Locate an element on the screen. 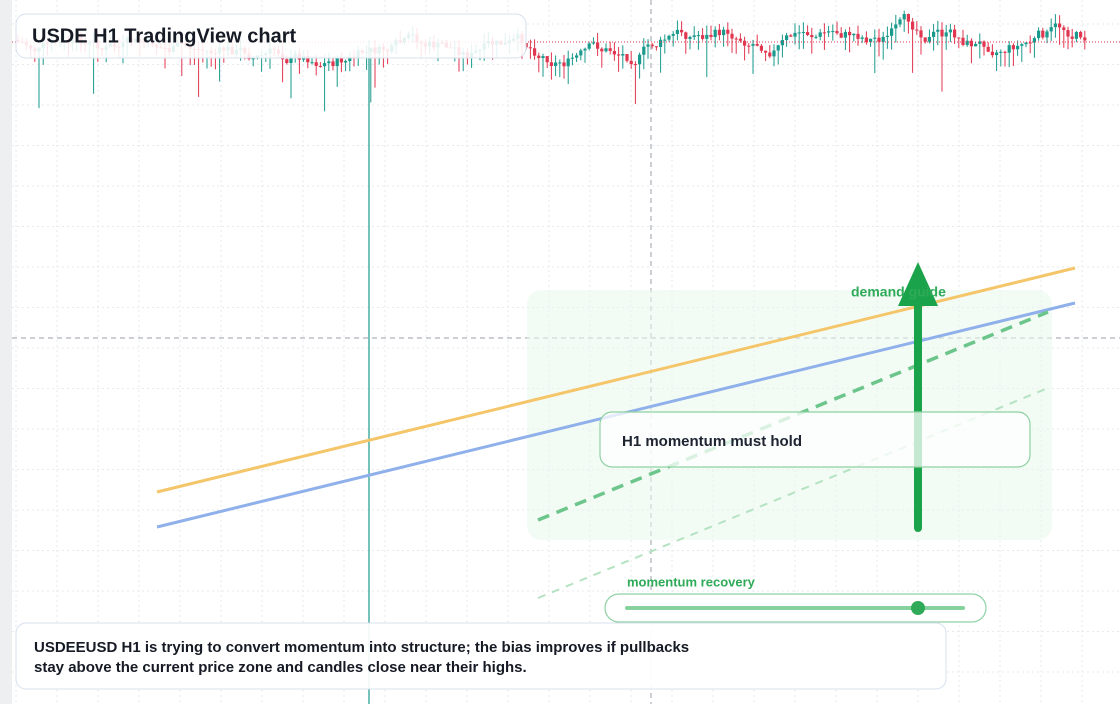 This screenshot has height=704, width=1120. projection-light is located at coordinates (793, 493).